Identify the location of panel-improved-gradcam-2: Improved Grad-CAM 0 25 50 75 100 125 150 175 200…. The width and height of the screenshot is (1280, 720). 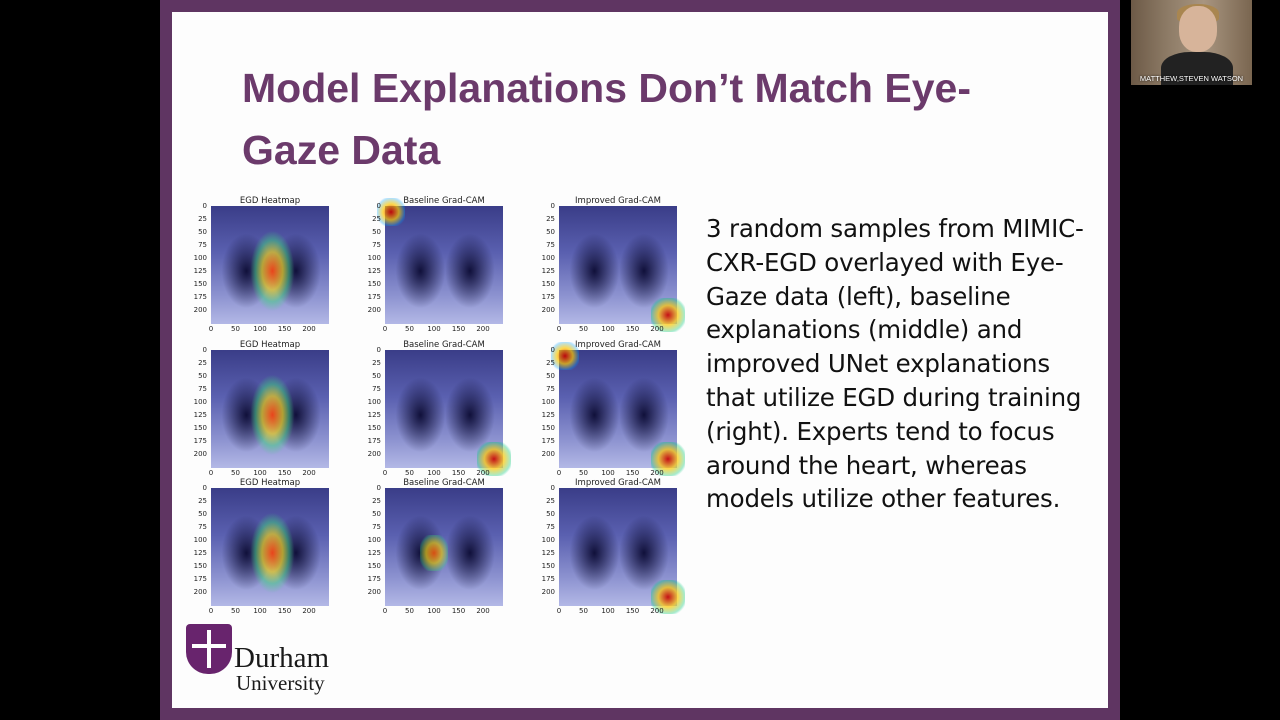
(613, 408).